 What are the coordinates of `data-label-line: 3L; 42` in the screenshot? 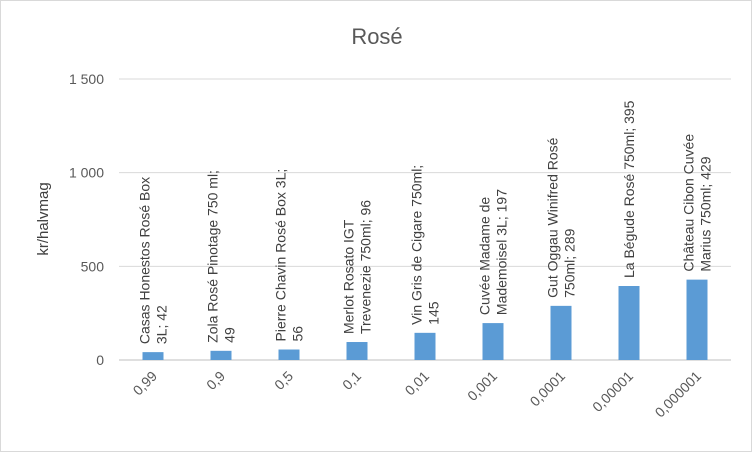 It's located at (162, 324).